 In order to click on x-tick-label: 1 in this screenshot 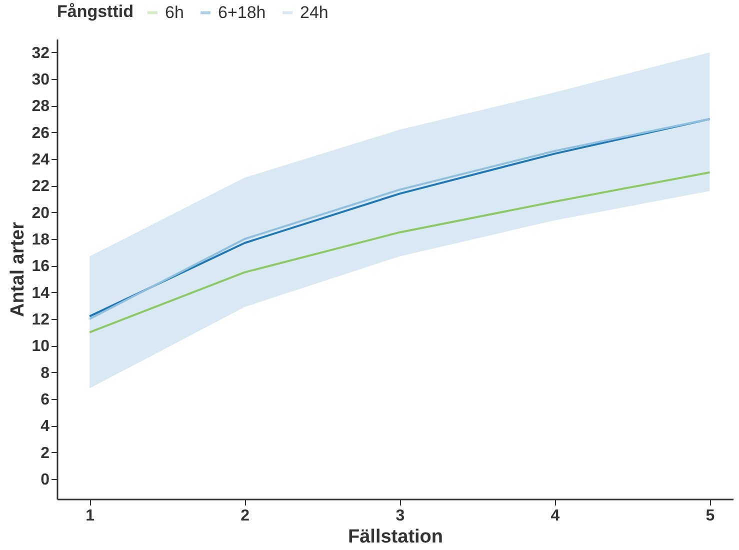, I will do `click(90, 516)`.